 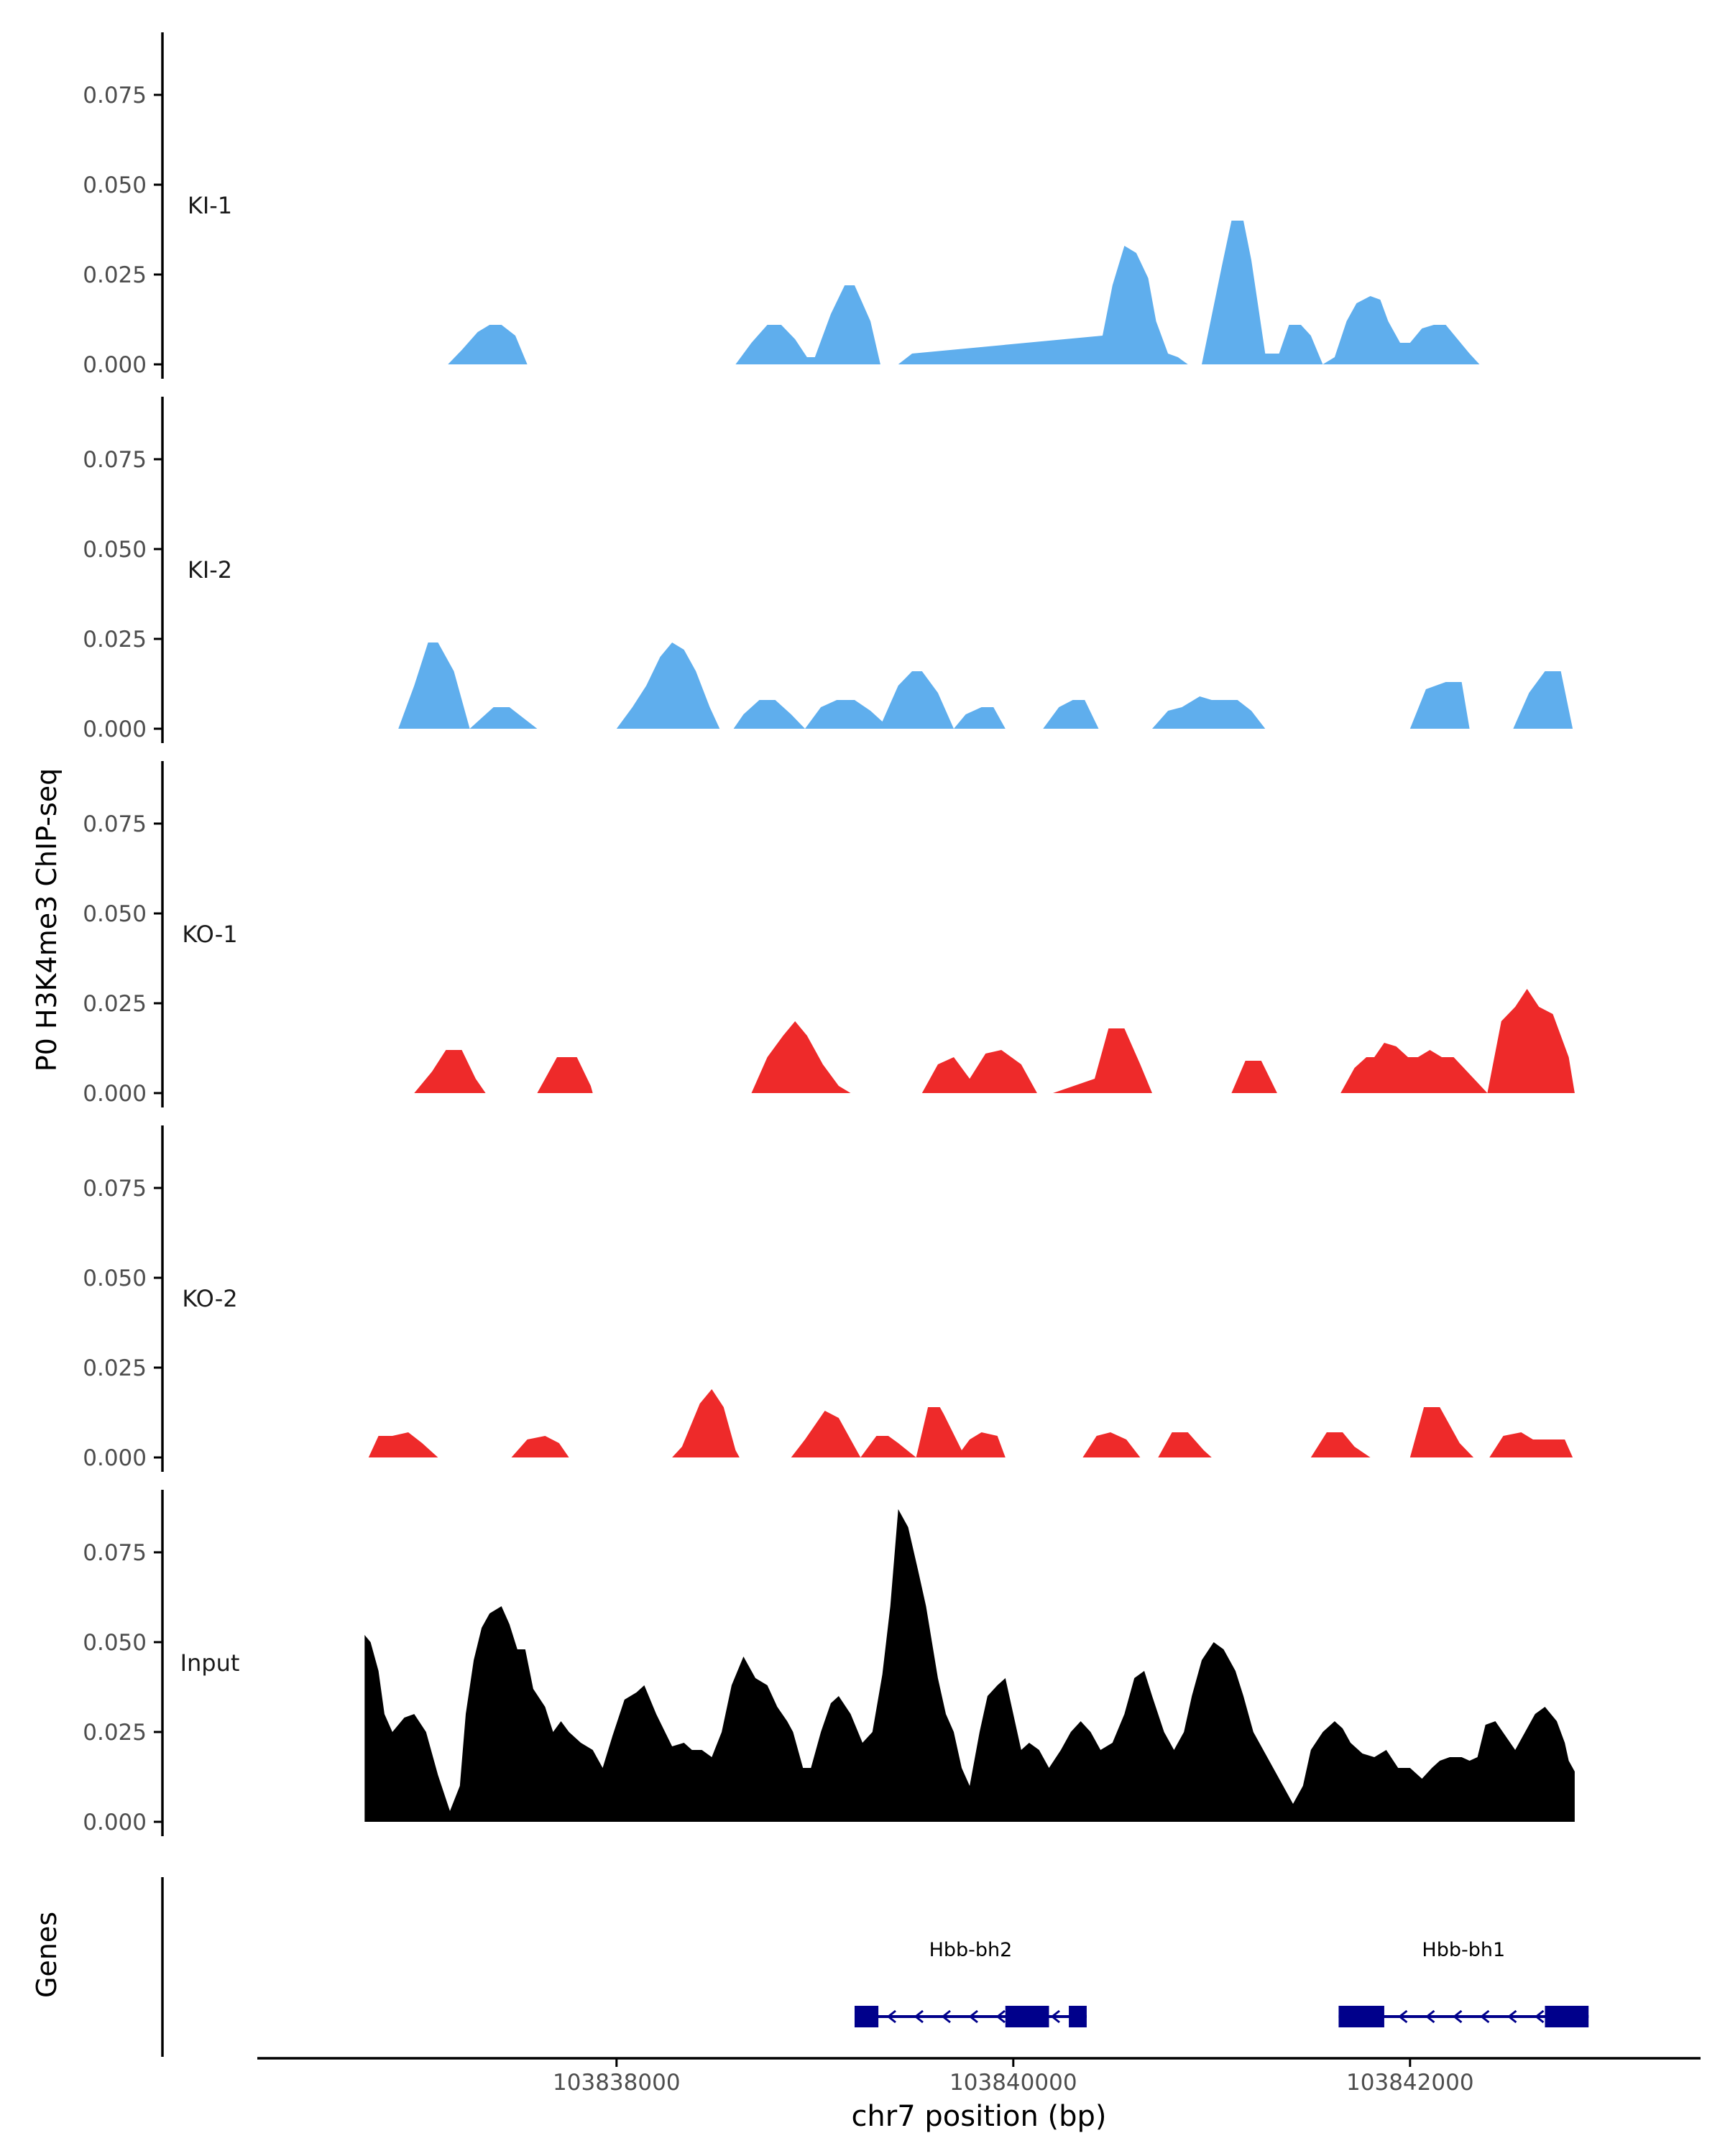 I want to click on track-ko-1: 0.075 0.050 0.025 0.000 KO-1, so click(x=829, y=934).